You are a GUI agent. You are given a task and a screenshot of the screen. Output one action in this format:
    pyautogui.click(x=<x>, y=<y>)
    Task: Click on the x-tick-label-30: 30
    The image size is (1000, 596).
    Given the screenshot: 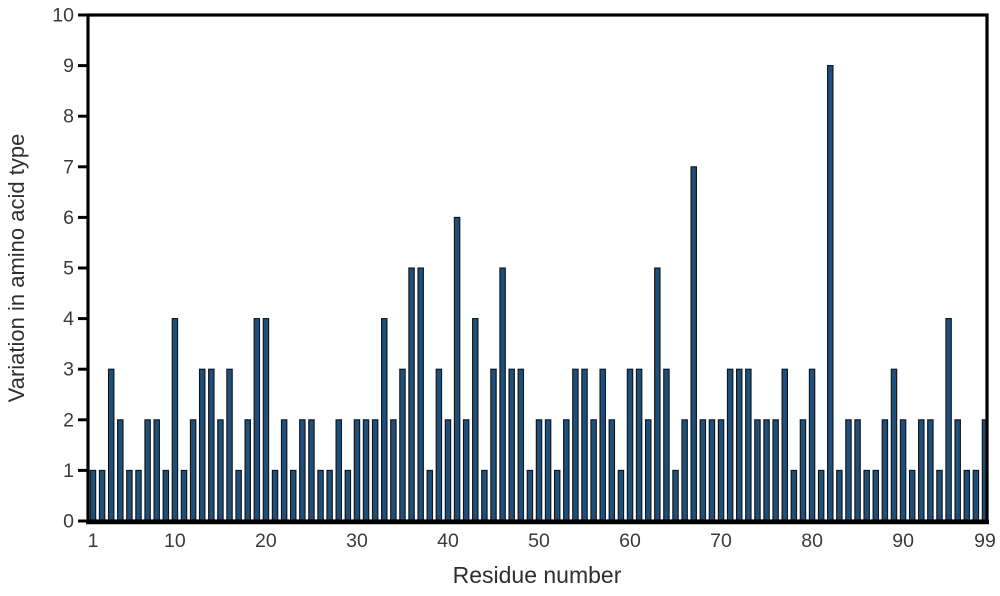 What is the action you would take?
    pyautogui.click(x=357, y=541)
    